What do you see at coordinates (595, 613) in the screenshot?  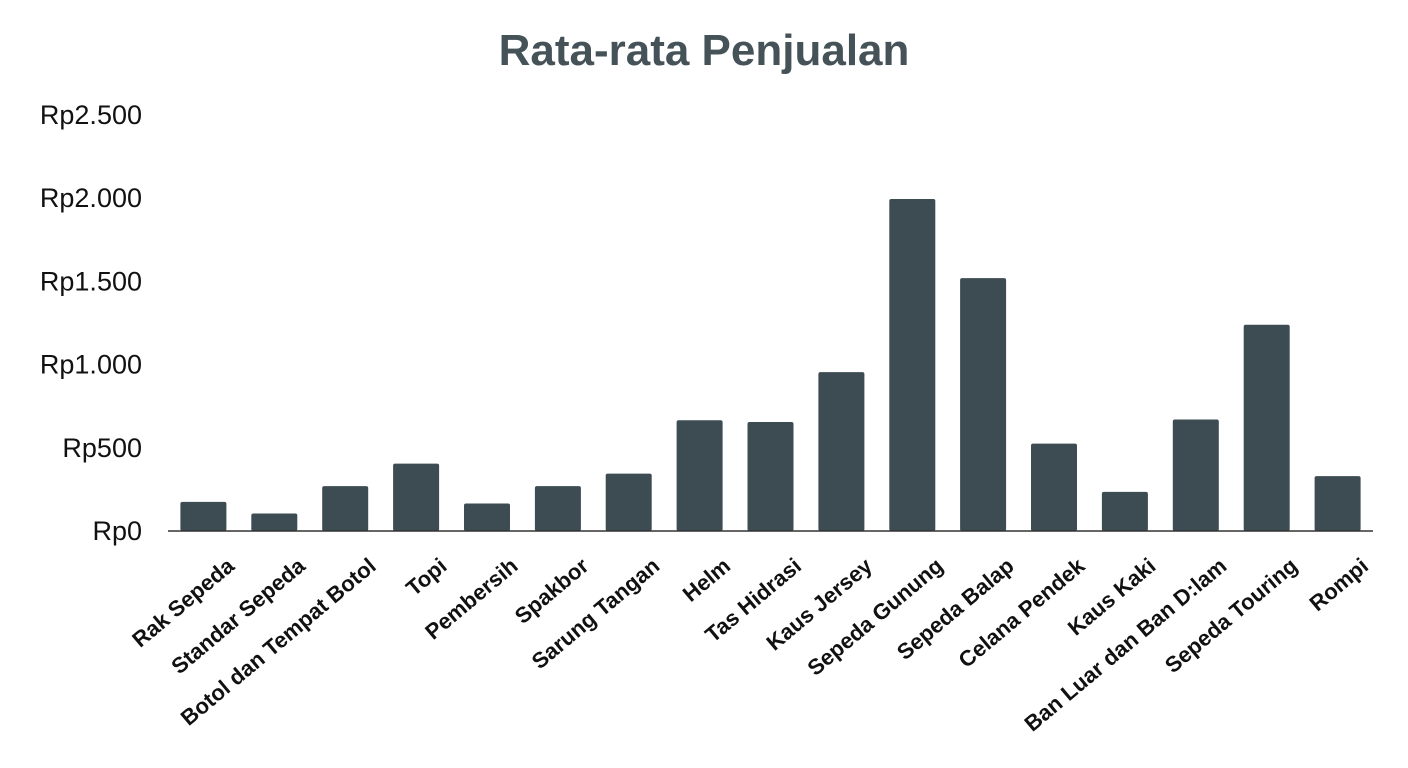 I see `x-tick-label: Sarung Tangan` at bounding box center [595, 613].